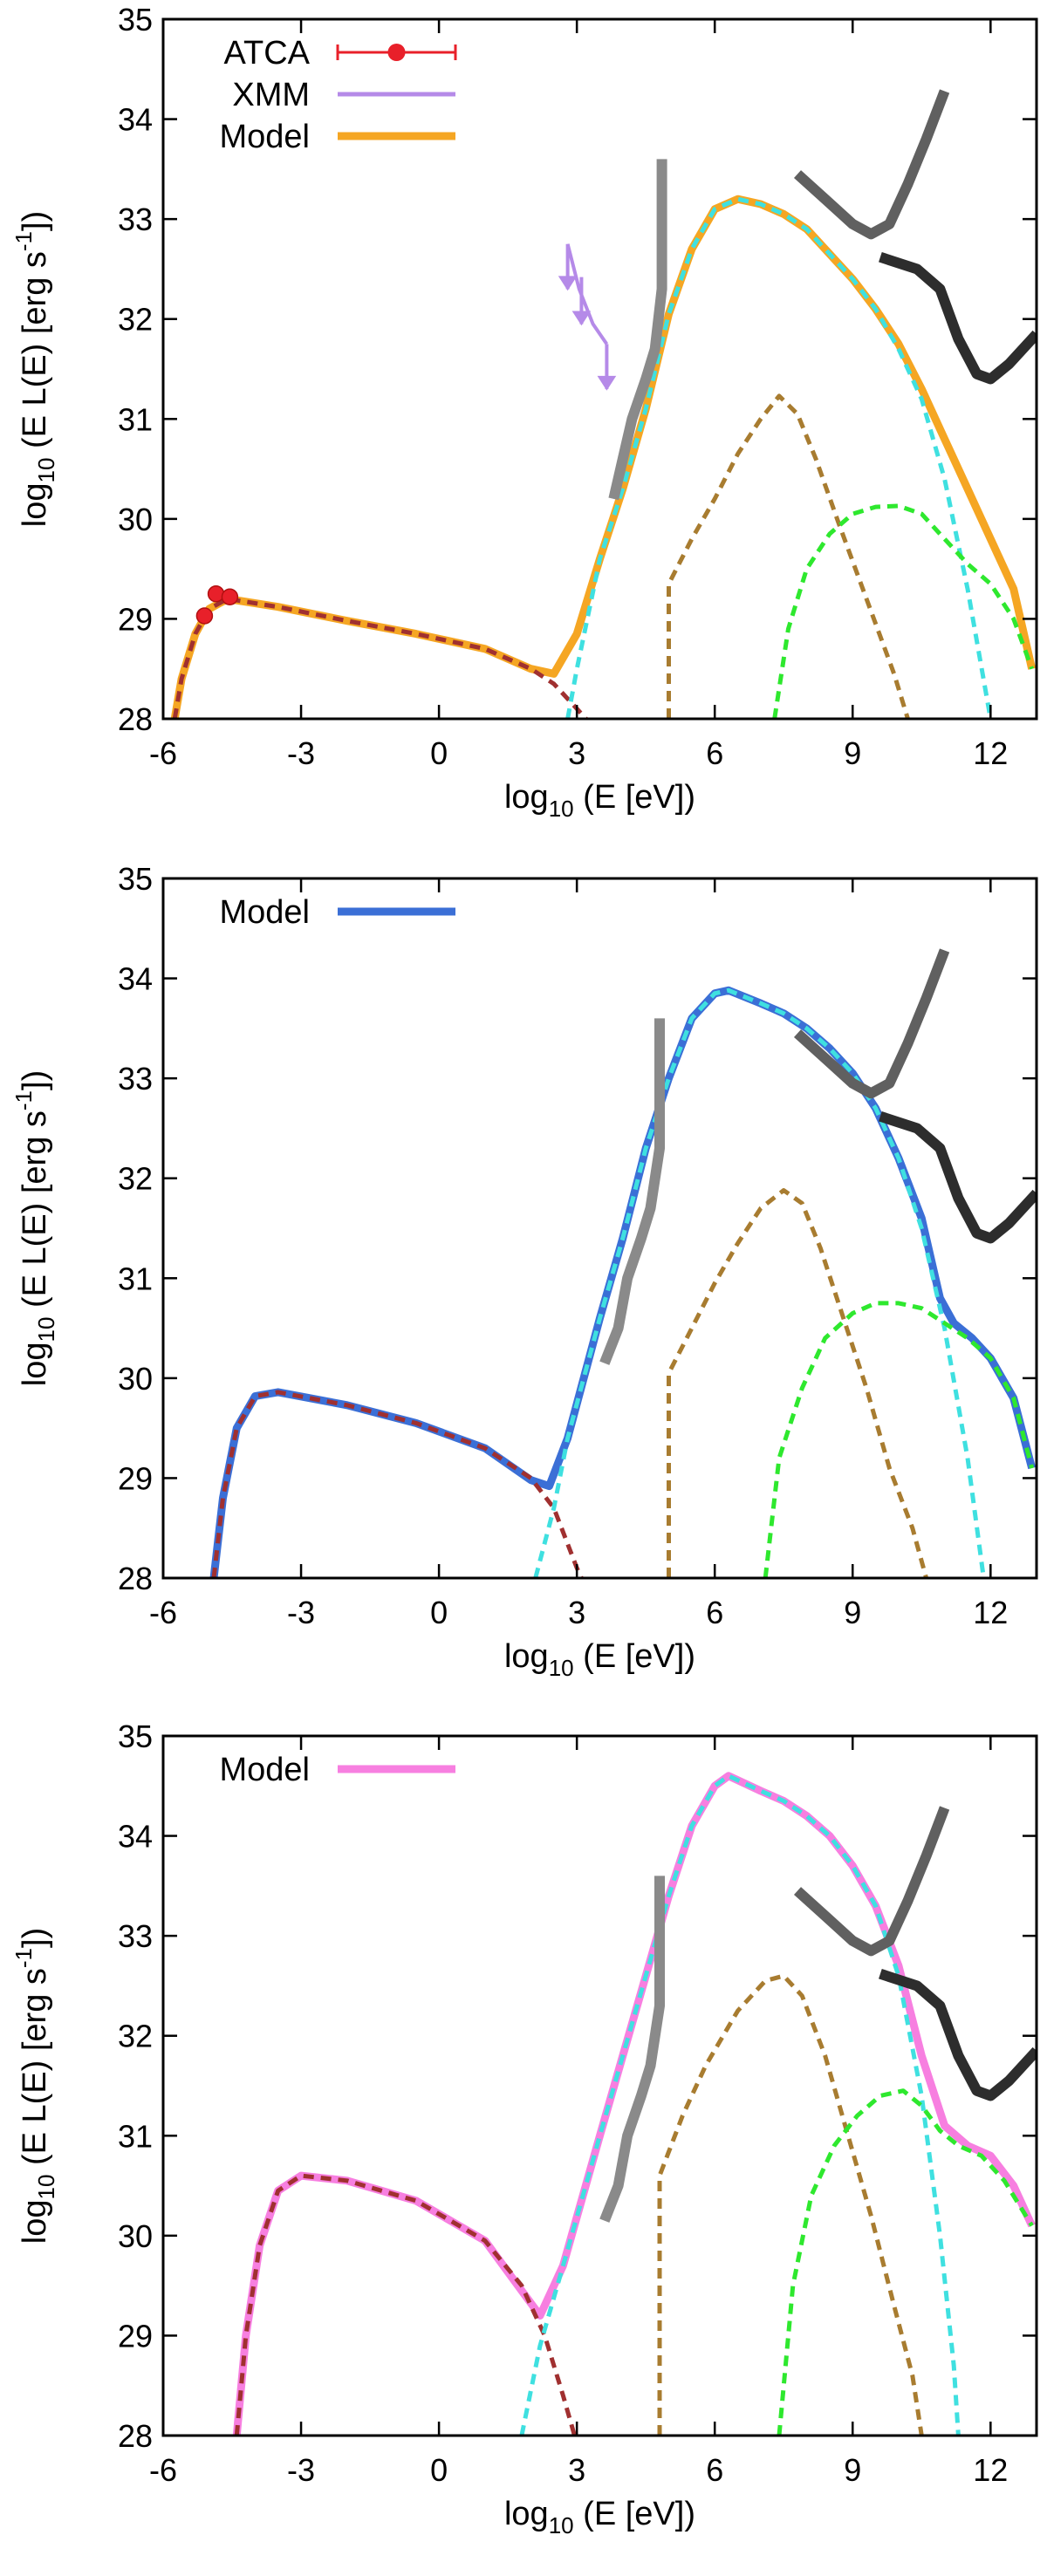 The image size is (1047, 2576). Describe the element at coordinates (271, 95) in the screenshot. I see `legend-label: XMM` at that location.